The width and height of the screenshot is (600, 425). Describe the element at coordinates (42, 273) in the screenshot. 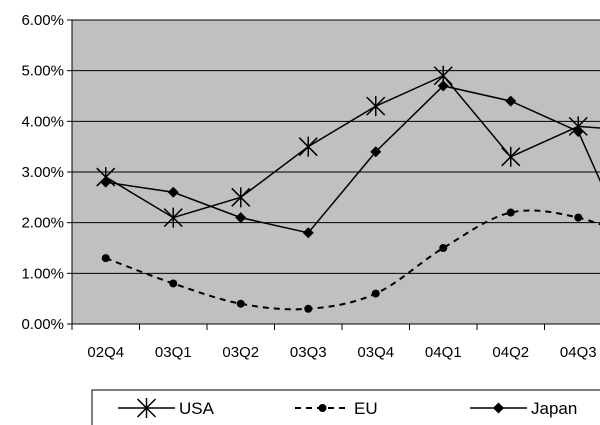

I see `y-tick-label: 1.00%` at that location.